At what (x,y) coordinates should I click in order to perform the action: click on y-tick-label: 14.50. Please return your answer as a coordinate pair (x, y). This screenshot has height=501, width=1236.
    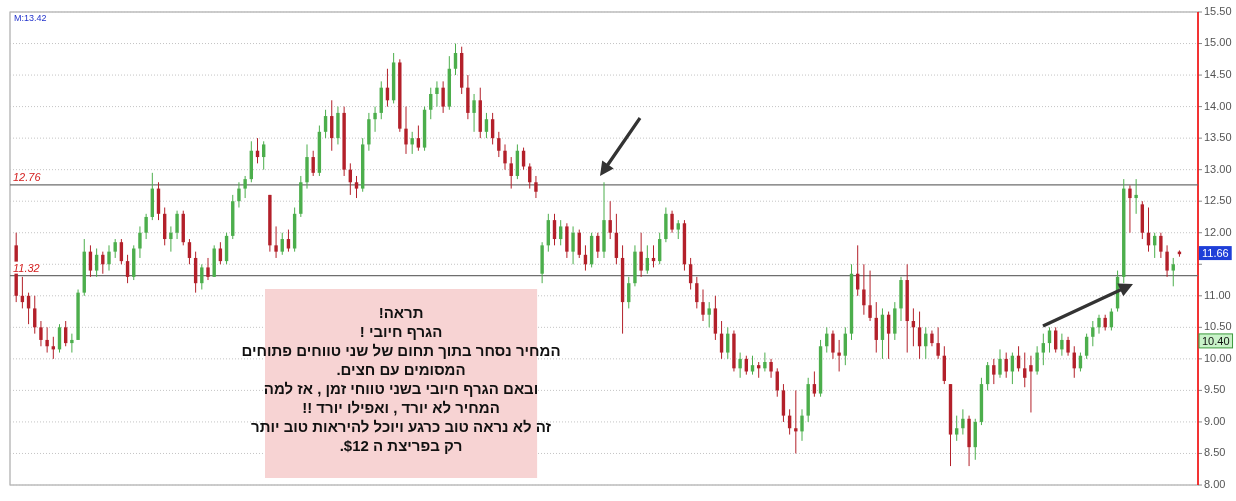
    Looking at the image, I should click on (1218, 73).